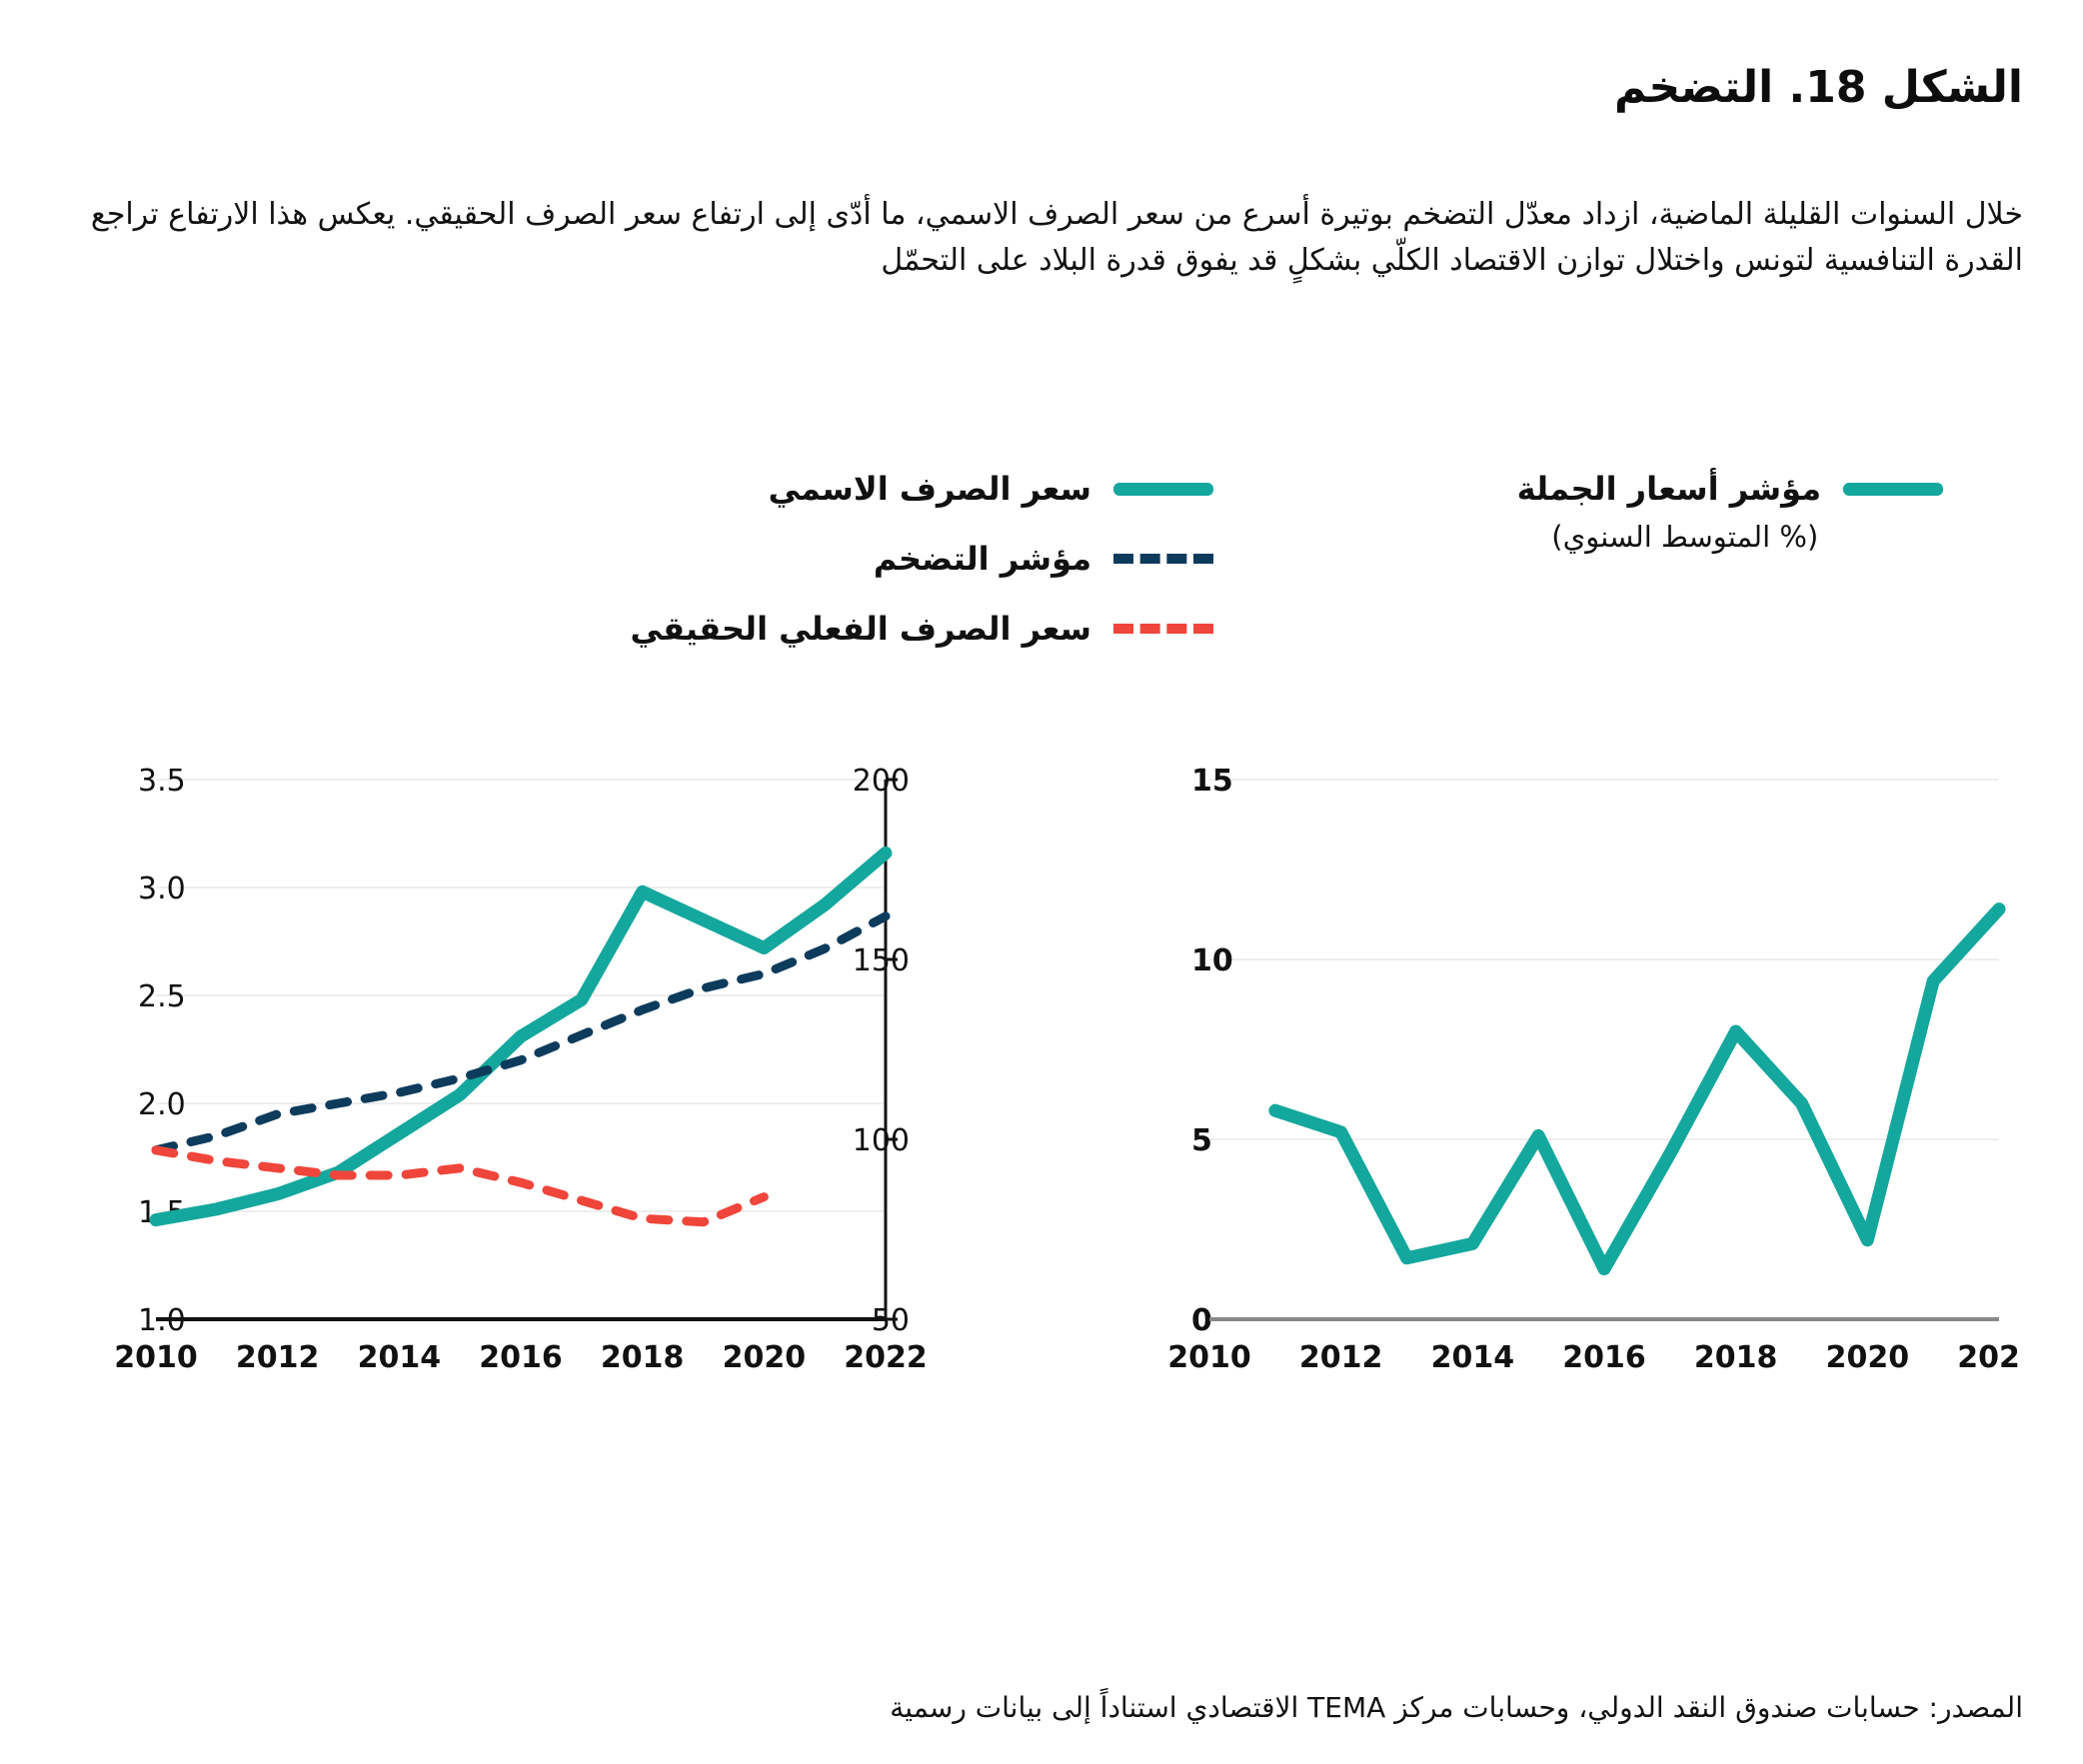  Describe the element at coordinates (881, 1141) in the screenshot. I see `secondary-y-axis-tick-label: 100` at that location.